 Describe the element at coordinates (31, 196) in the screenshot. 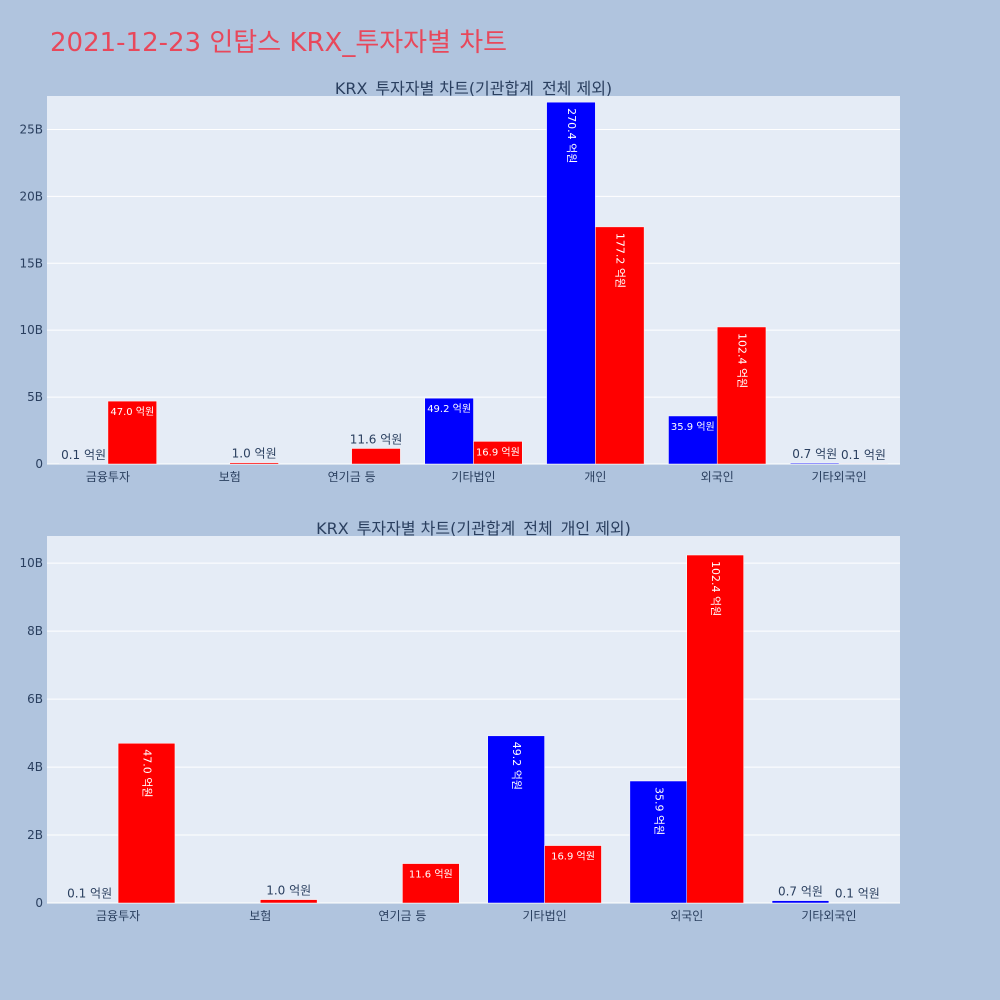

I see `y-tick-label: 20B` at that location.